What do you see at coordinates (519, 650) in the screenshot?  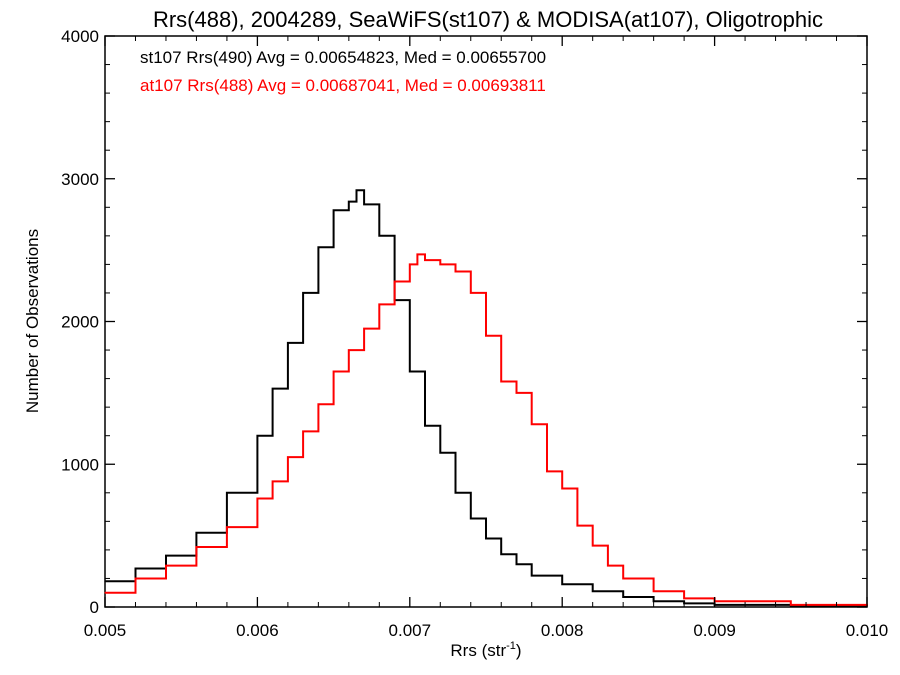 I see `x-axis-title-suffix: )` at bounding box center [519, 650].